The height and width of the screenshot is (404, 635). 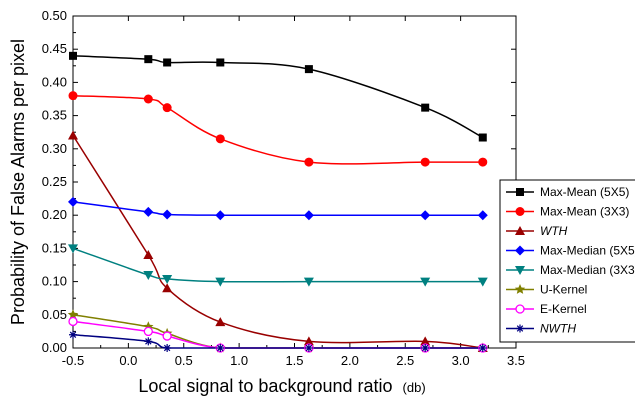 I want to click on legend-item: E-Kernel, so click(x=546, y=309).